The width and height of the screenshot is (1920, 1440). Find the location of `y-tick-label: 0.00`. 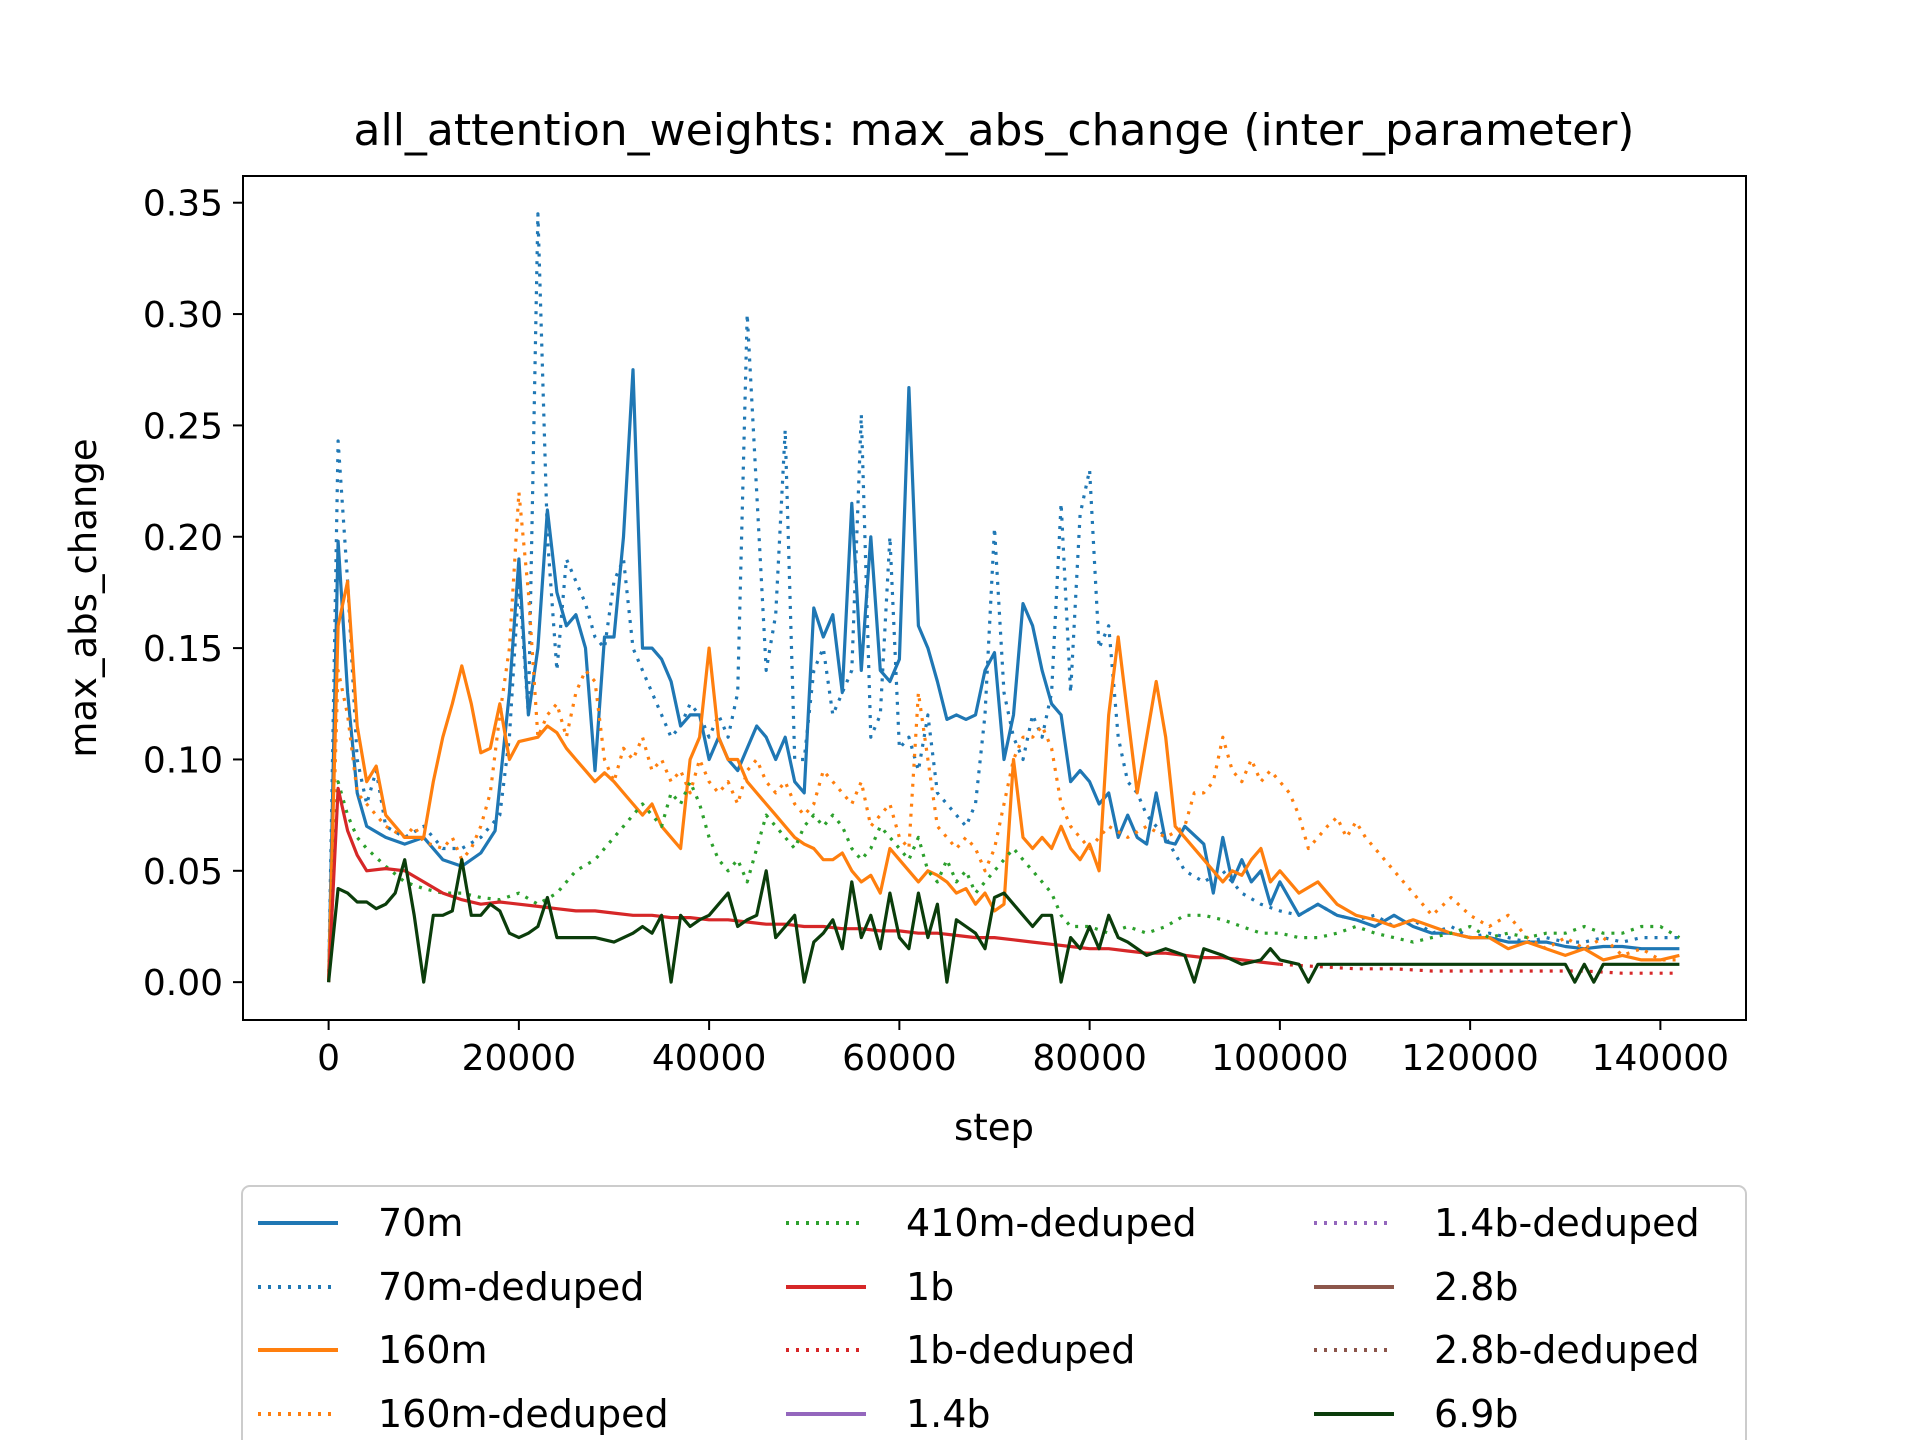

y-tick-label: 0.00 is located at coordinates (183, 983).